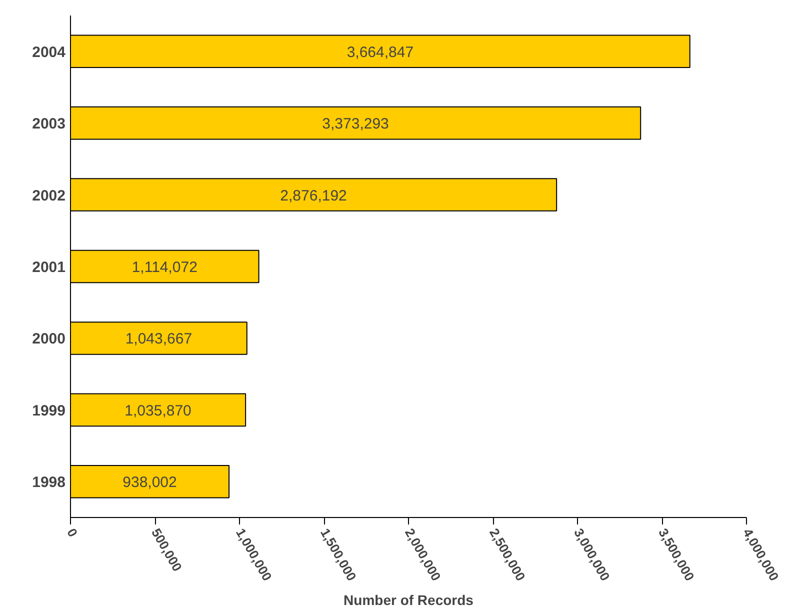 This screenshot has width=806, height=611. Describe the element at coordinates (158, 339) in the screenshot. I see `data-label: 1,043,667` at that location.